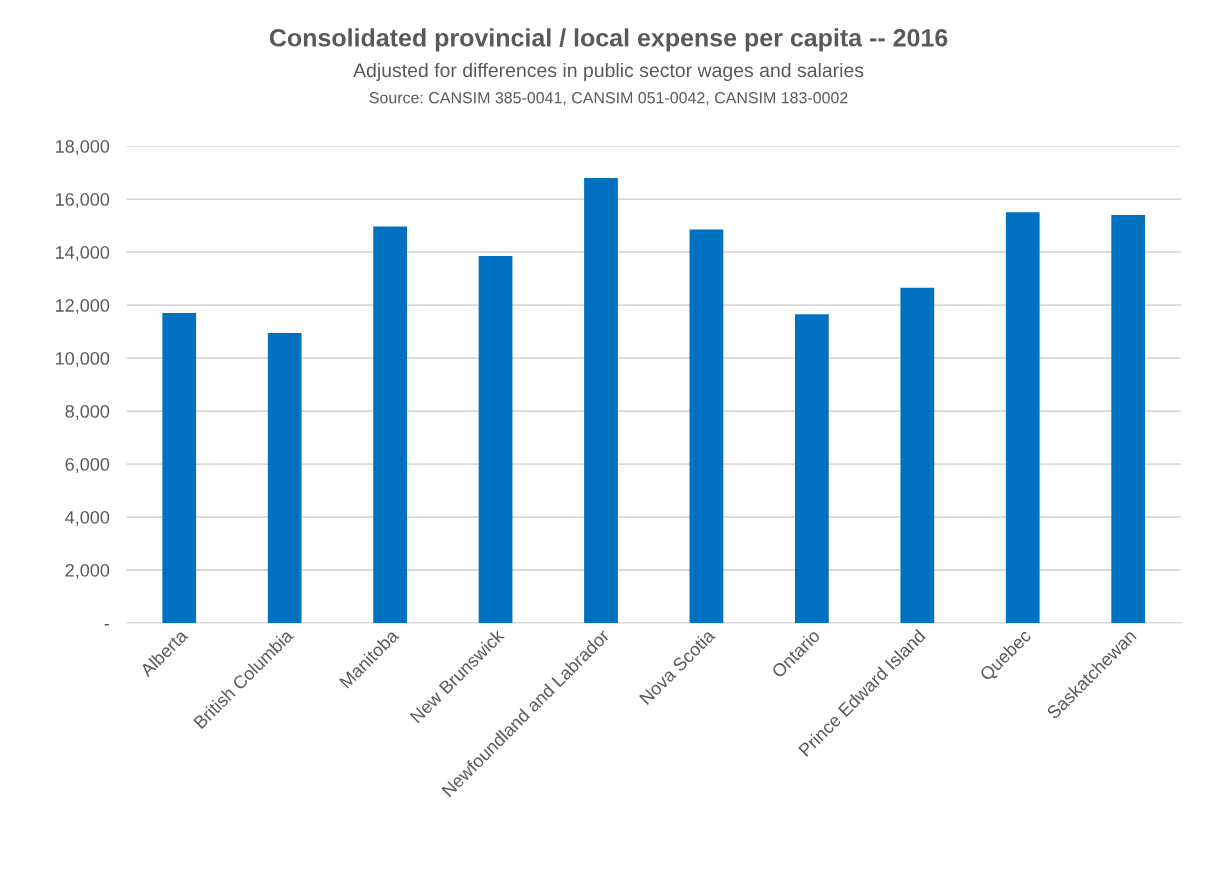 This screenshot has height=875, width=1205. I want to click on chart-title: Consolidated provincial / local expense per capita -- 2016, so click(608, 40).